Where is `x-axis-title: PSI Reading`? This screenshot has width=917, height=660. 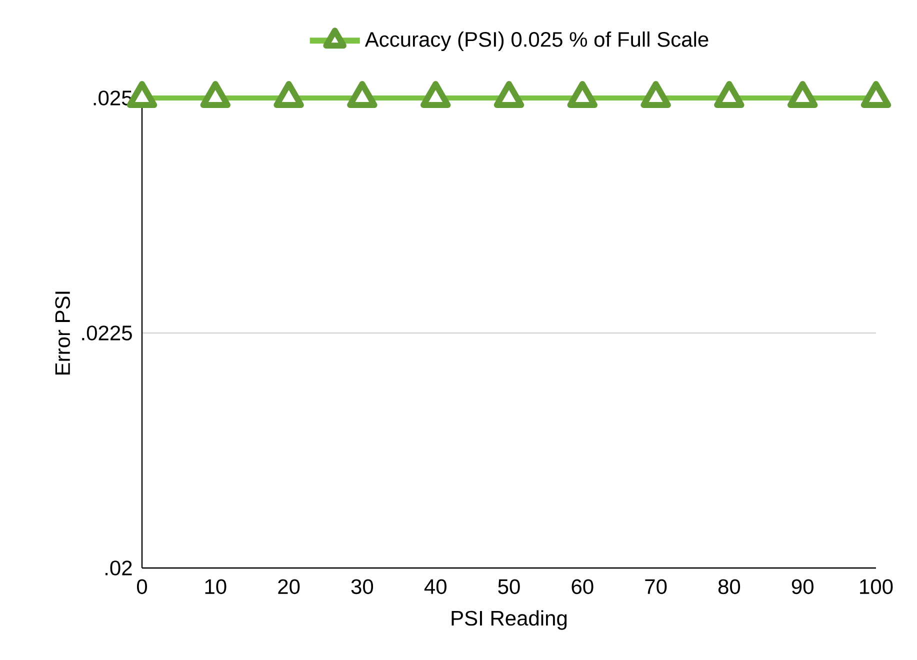 x-axis-title: PSI Reading is located at coordinates (509, 620).